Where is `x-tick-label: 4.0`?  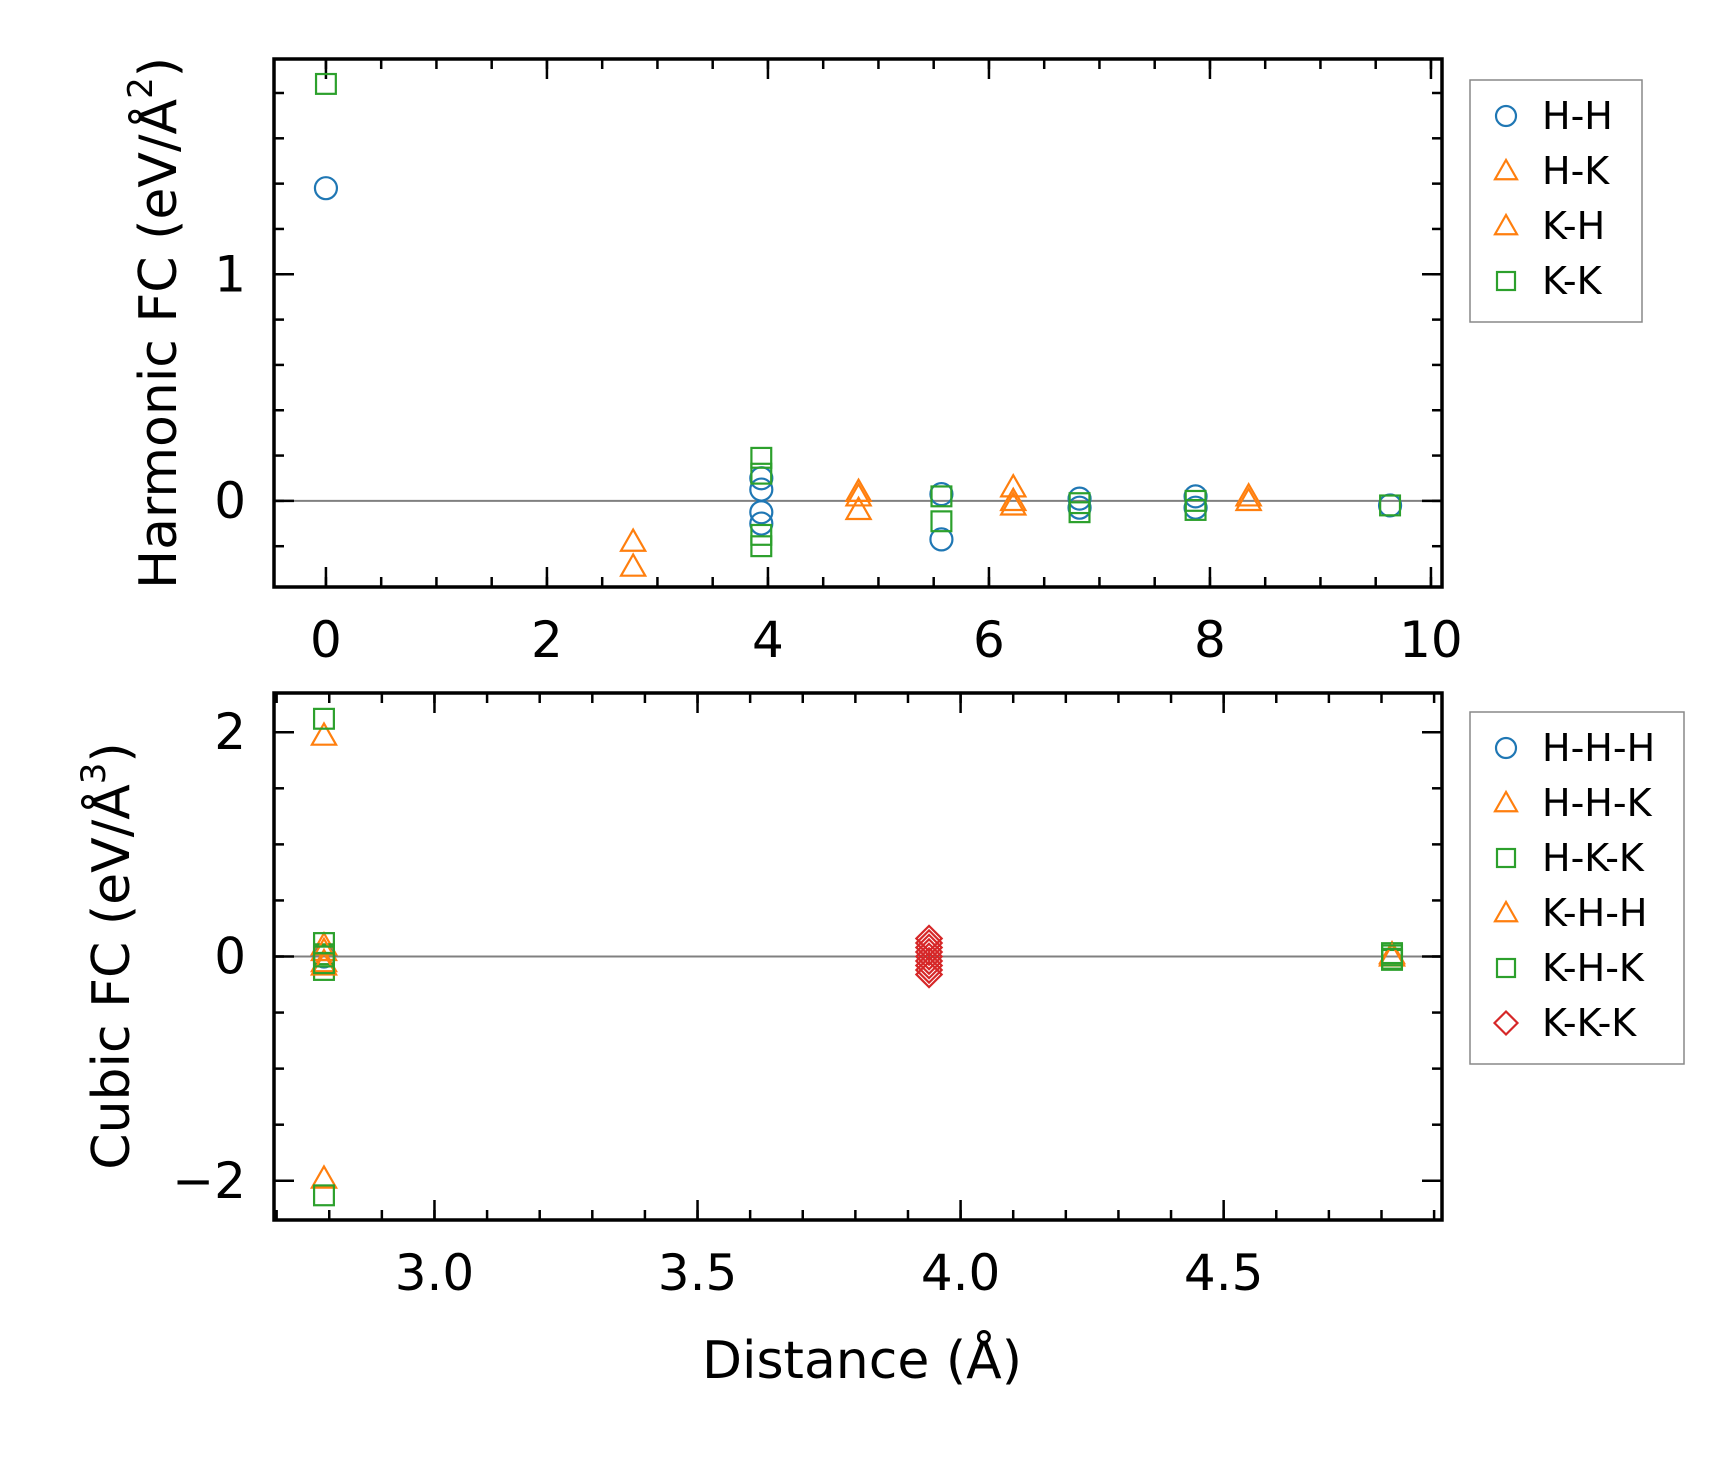 x-tick-label: 4.0 is located at coordinates (961, 1273).